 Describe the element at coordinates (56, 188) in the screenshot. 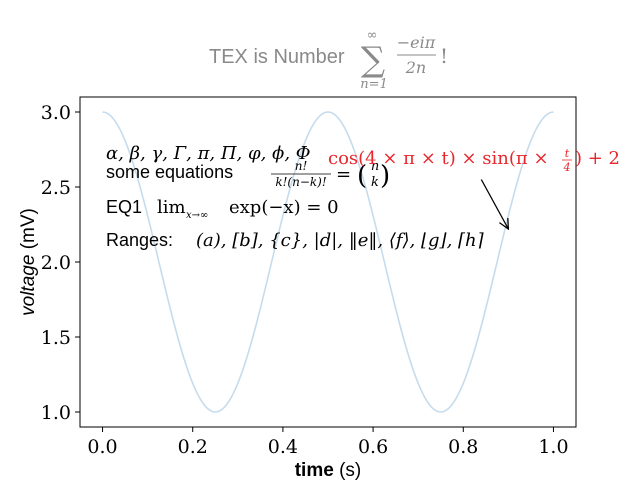

I see `y-tick-label: 2.5` at that location.